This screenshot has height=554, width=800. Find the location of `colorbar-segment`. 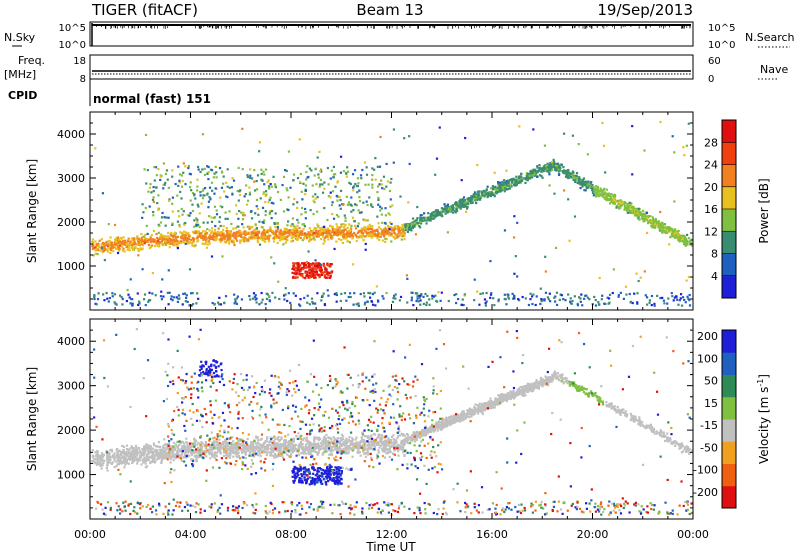

colorbar-segment is located at coordinates (729, 131).